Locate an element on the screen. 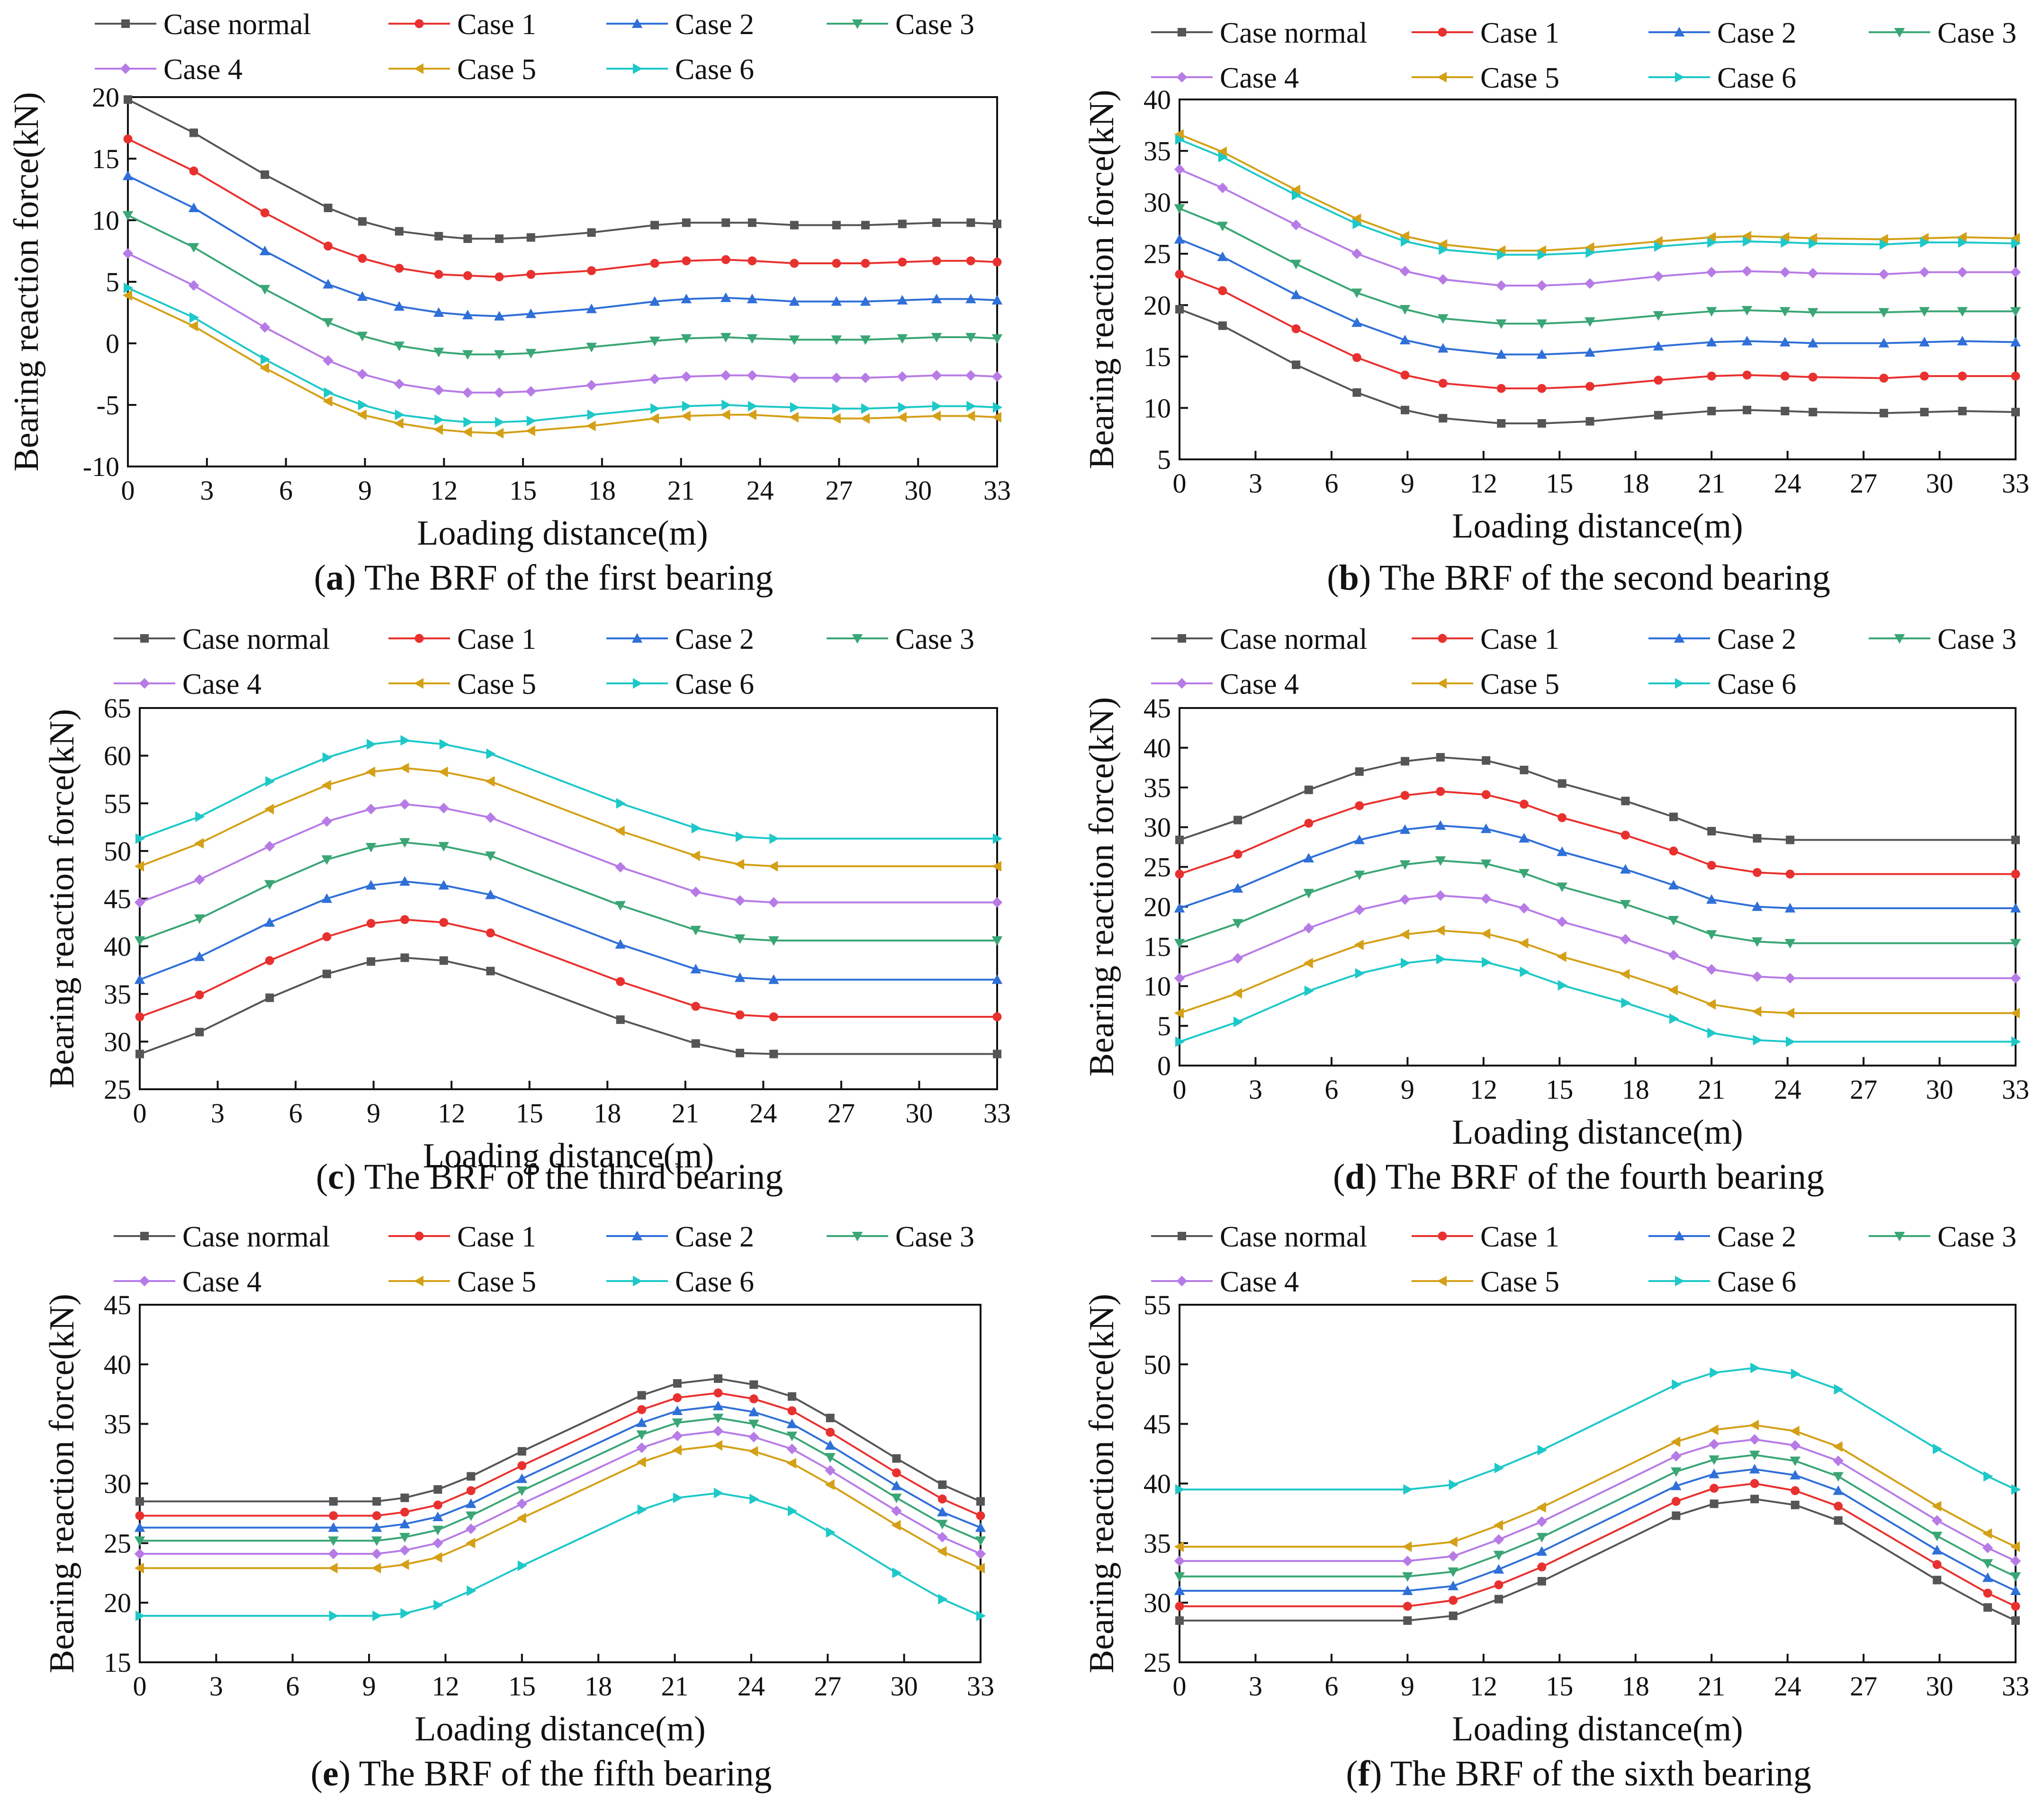  legend-label: Case 4 is located at coordinates (221, 684).